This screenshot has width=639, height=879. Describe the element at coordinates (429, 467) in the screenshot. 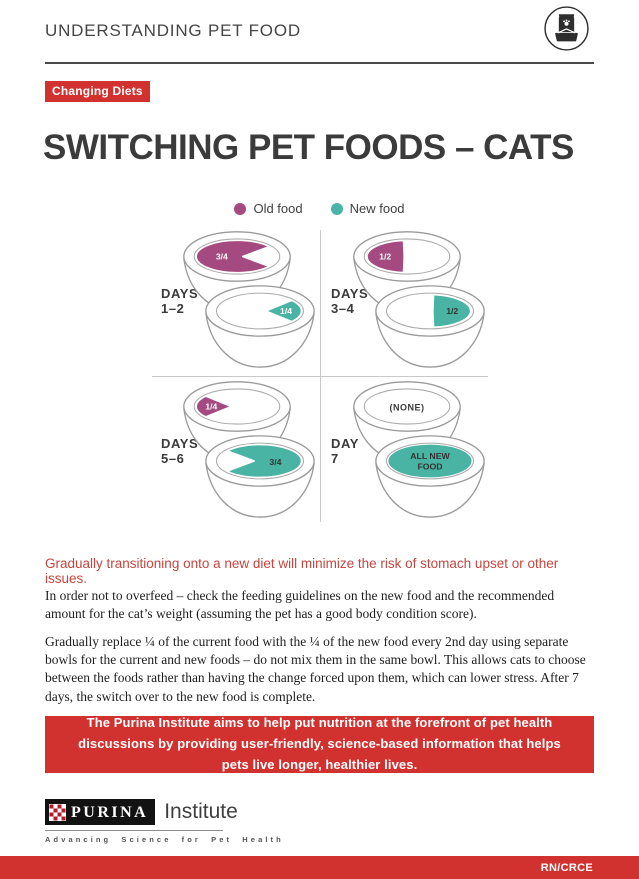

I see `svg-text: FOOD` at that location.